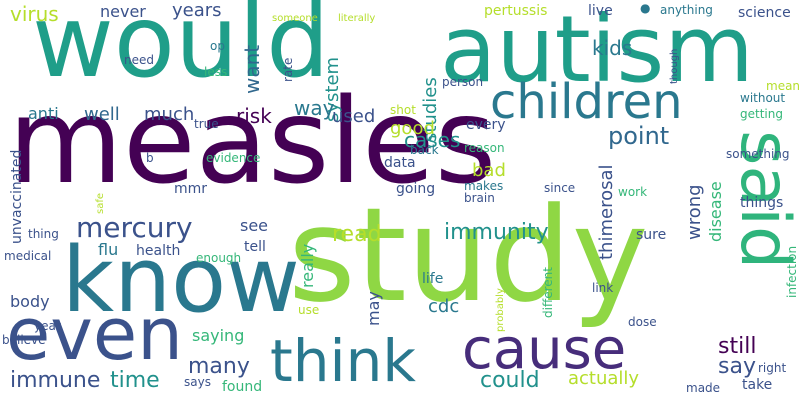  I want to click on word-since: since, so click(560, 188).